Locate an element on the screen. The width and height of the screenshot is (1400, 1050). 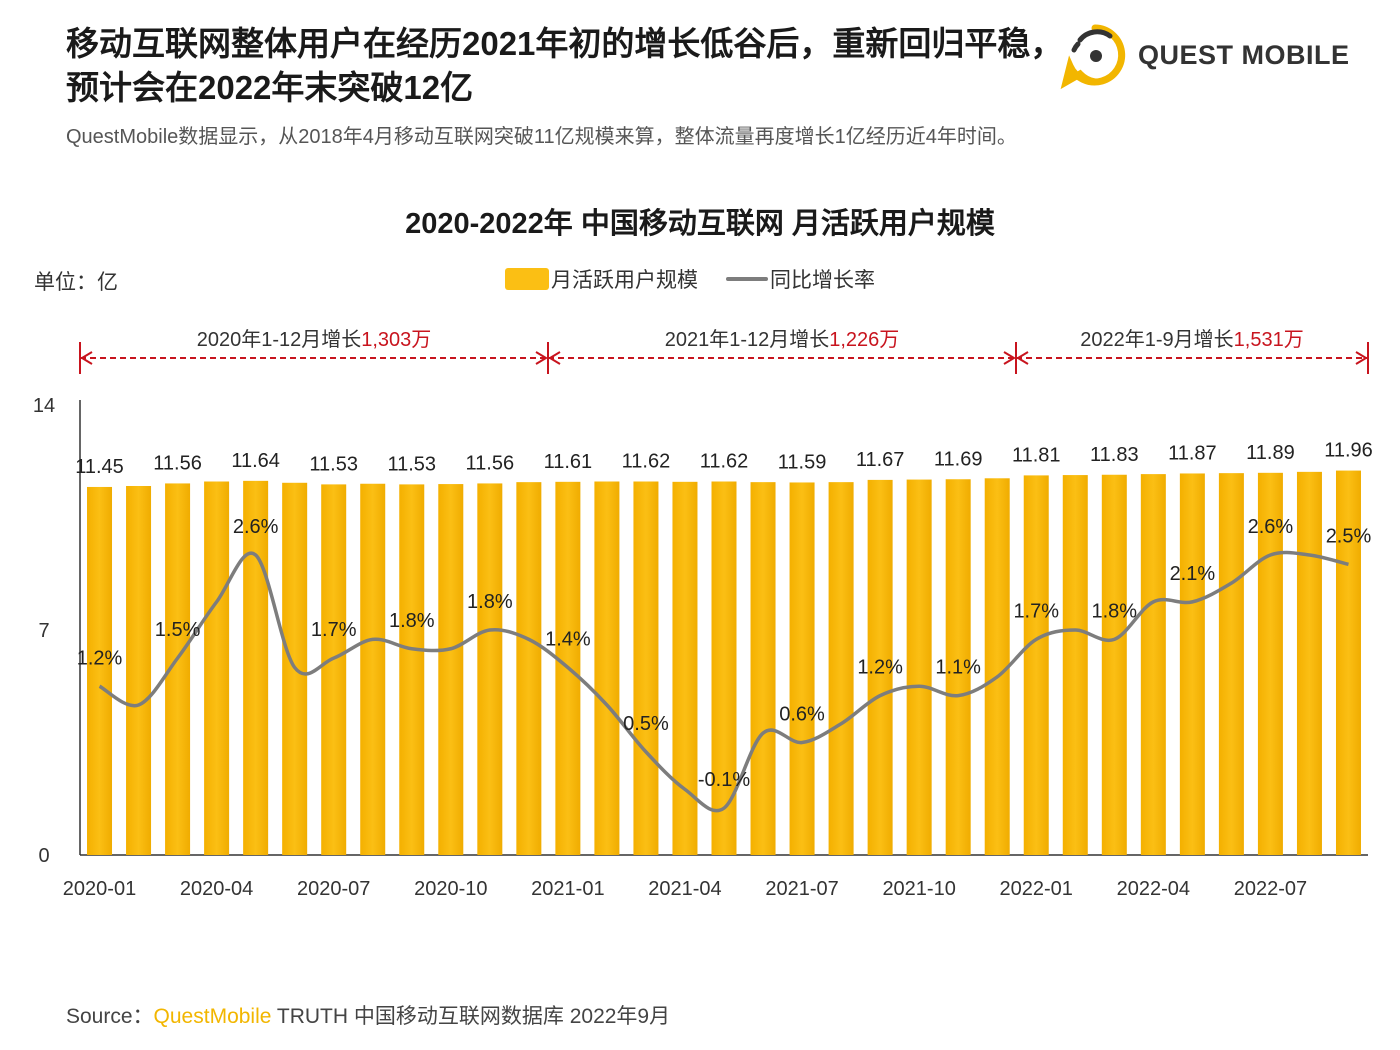
legend-line-label: 同比增长率 is located at coordinates (822, 280).